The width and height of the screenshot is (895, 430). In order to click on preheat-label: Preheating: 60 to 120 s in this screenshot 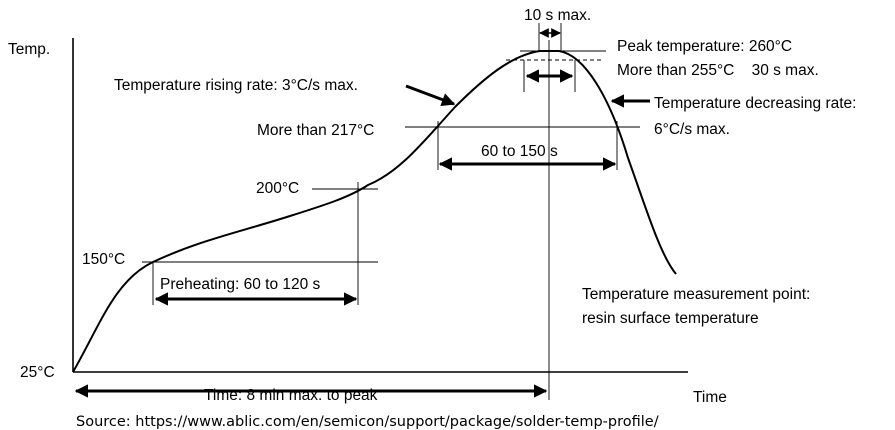, I will do `click(240, 284)`.